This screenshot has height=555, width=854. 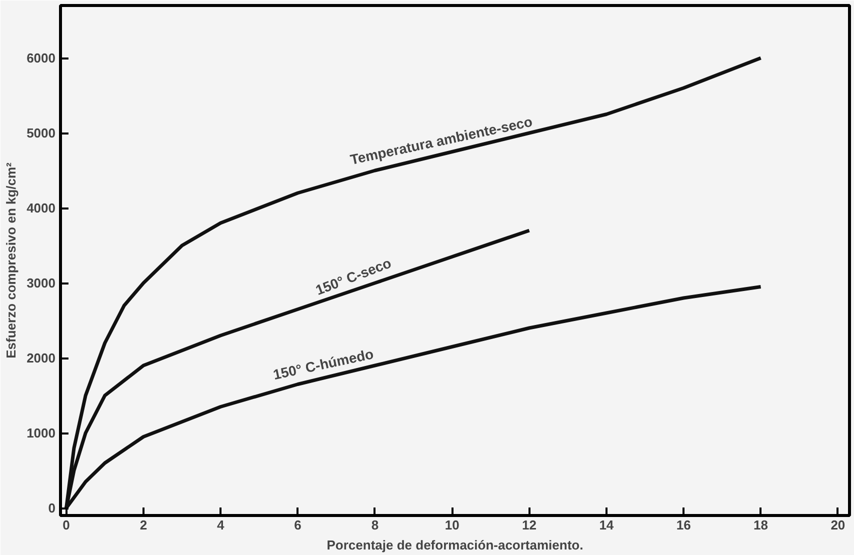 I want to click on y-axis-title: Esfuerzo compresivo en kg/cm², so click(x=11, y=260).